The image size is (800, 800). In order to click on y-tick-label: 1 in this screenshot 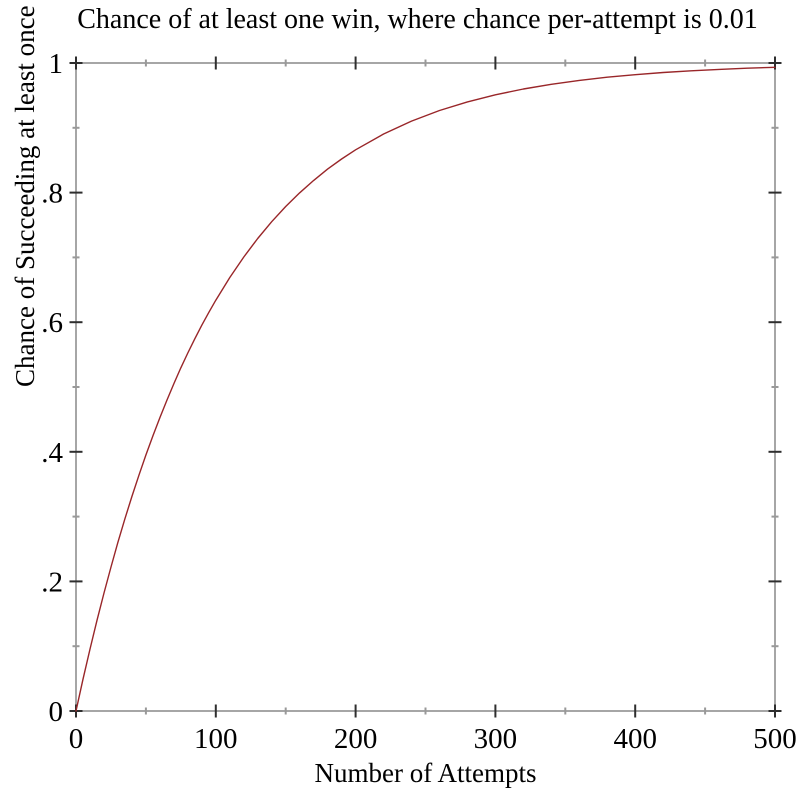, I will do `click(56, 64)`.